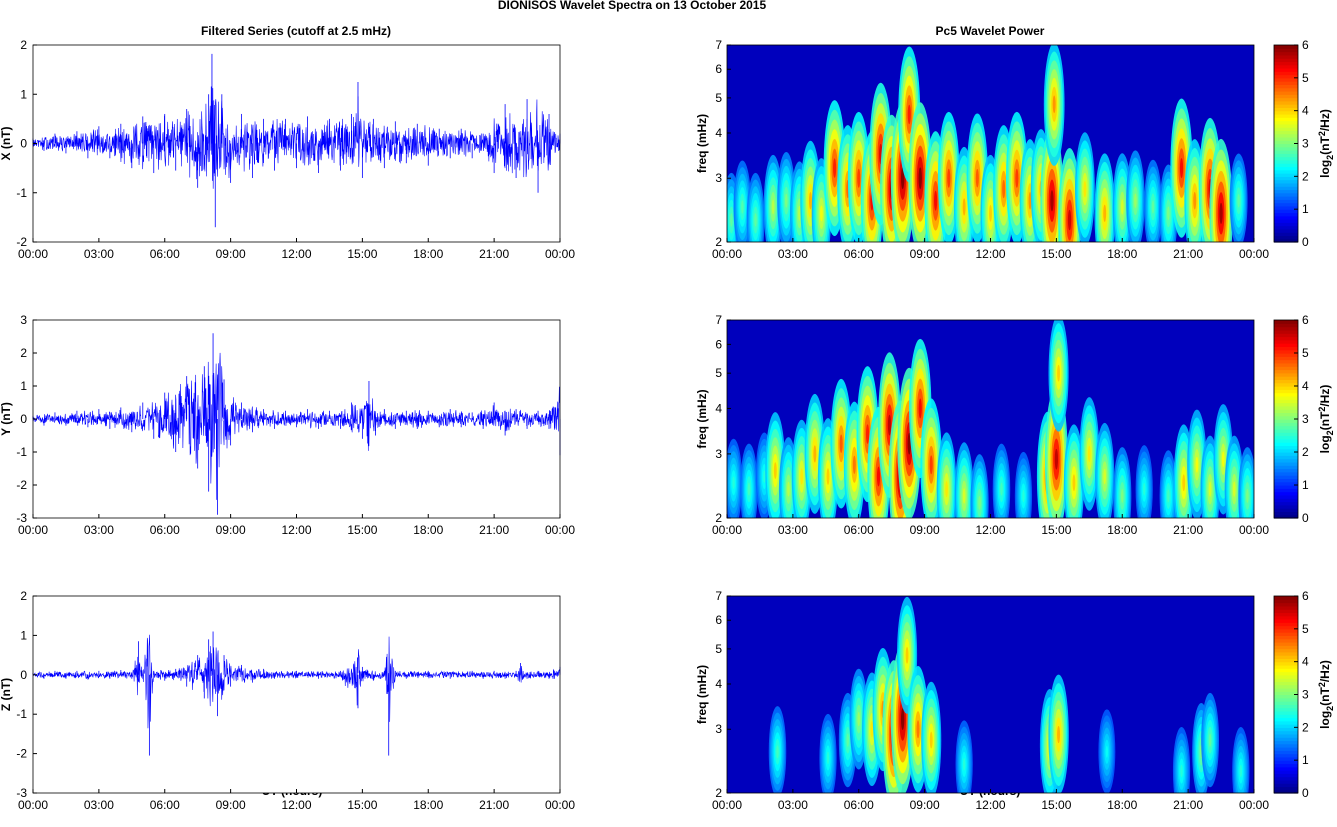 Image resolution: width=1337 pixels, height=827 pixels. I want to click on y-power-power-map, so click(990, 419).